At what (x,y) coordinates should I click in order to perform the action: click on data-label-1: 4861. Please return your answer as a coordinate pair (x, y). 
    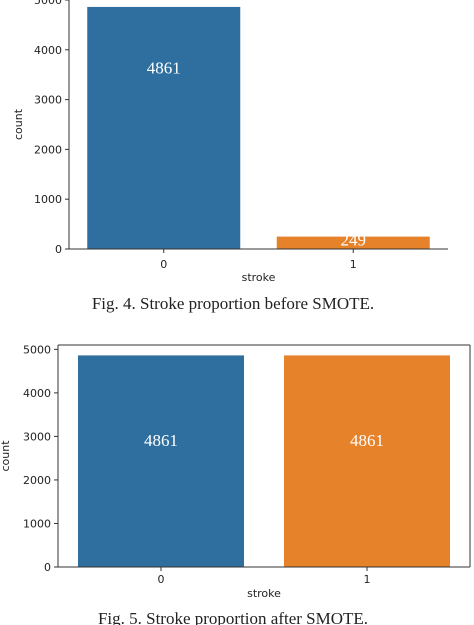
    Looking at the image, I should click on (367, 440).